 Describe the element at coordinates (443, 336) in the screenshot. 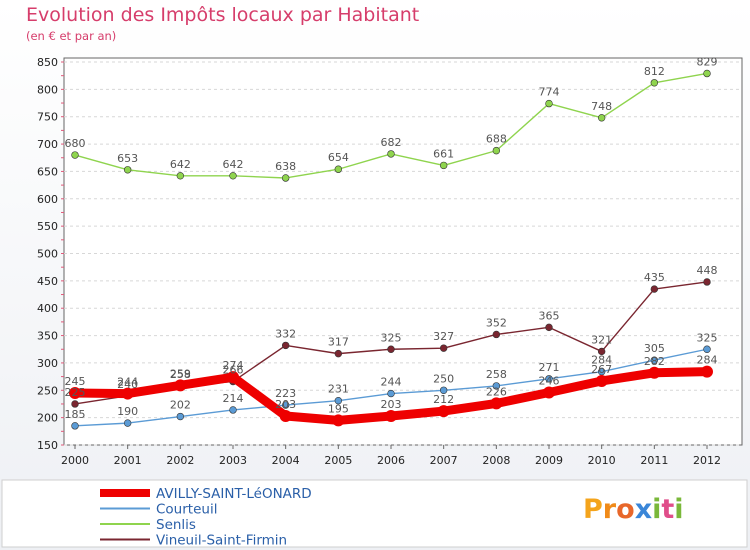

I see `data-label: 327` at that location.